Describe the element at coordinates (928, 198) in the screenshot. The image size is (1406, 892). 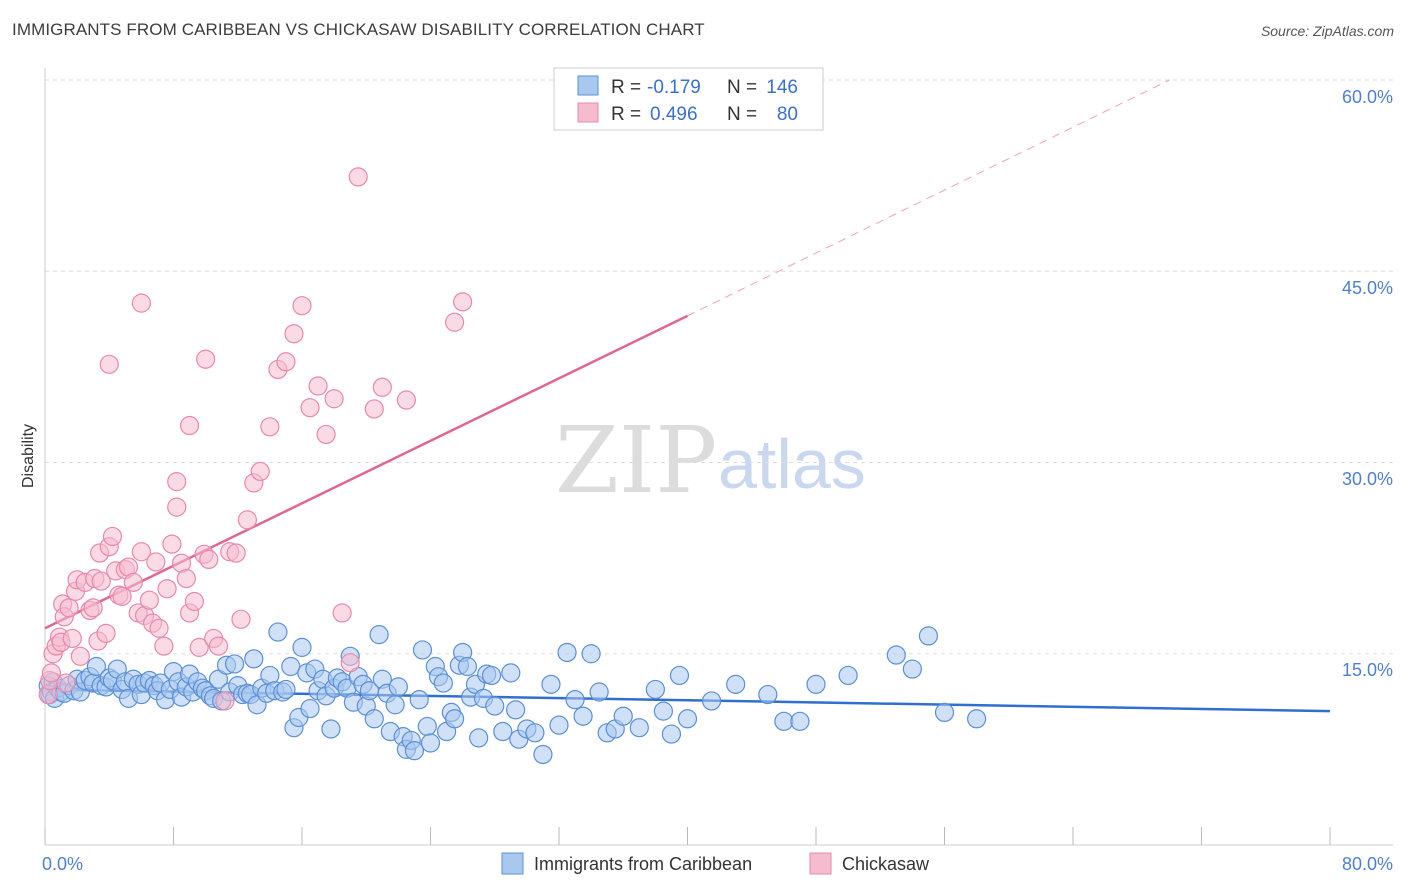
I see `trend-line-chickasaw-extension` at that location.